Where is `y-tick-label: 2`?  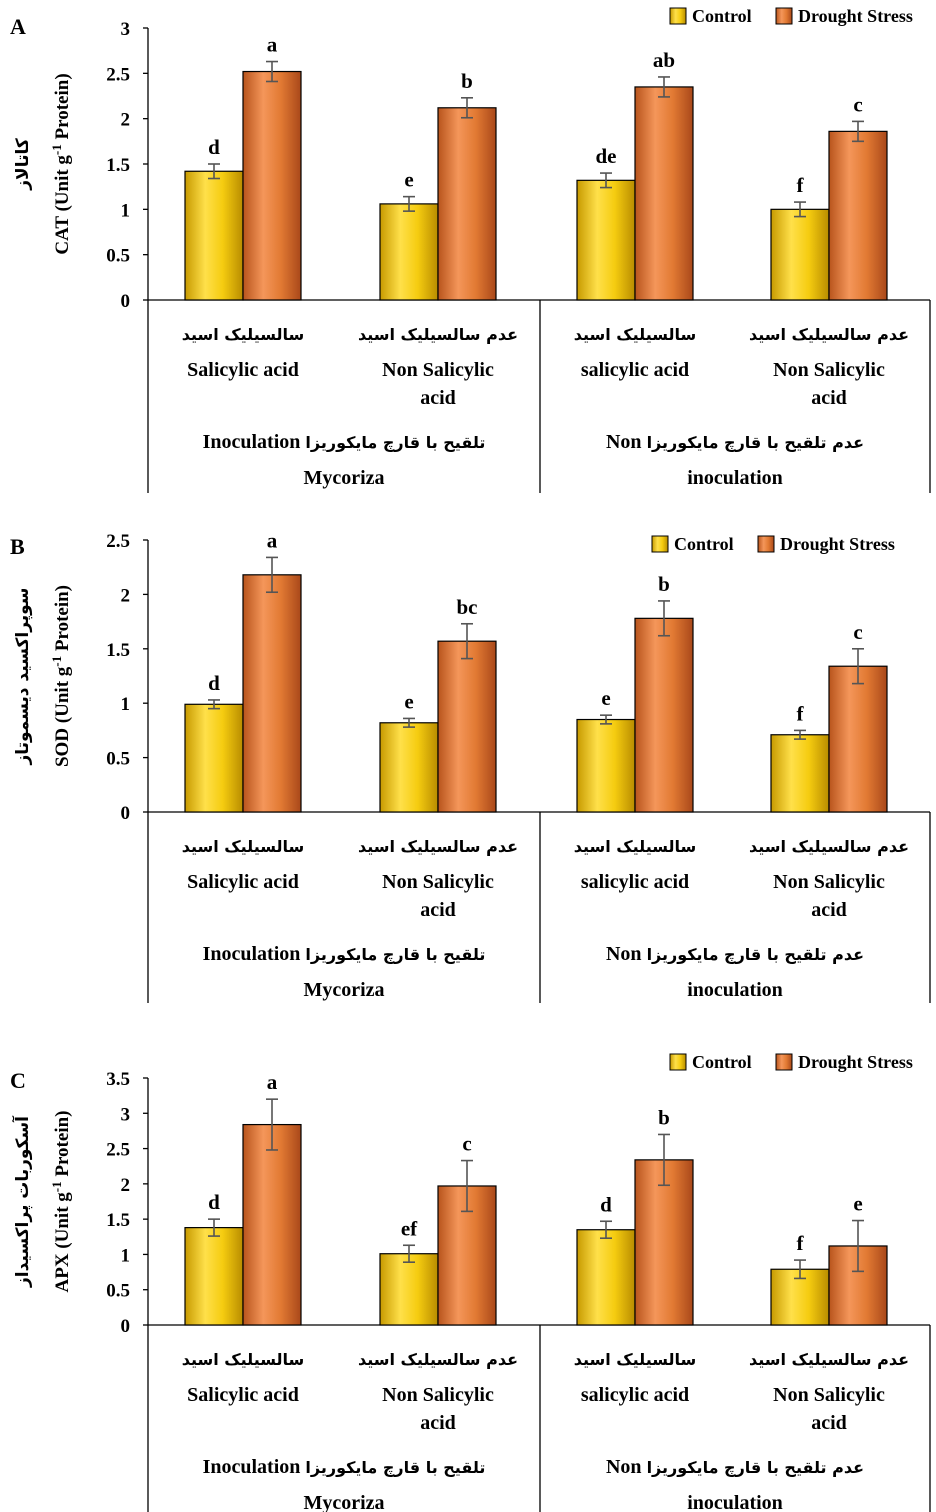 y-tick-label: 2 is located at coordinates (126, 120).